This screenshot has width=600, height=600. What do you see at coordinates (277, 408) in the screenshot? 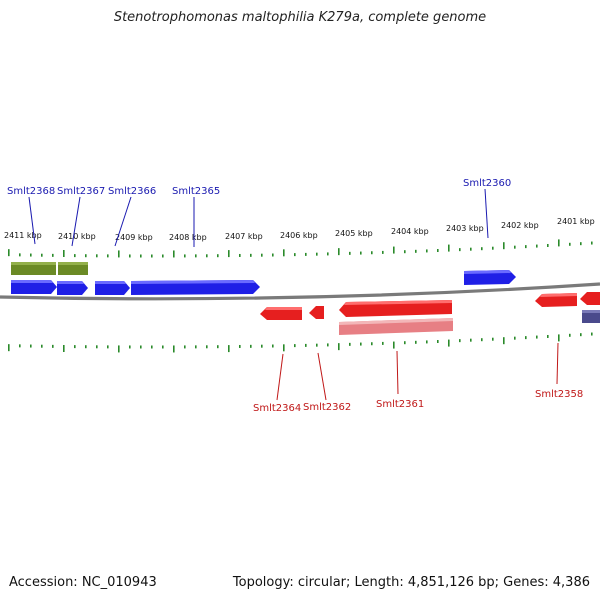
I see `svg-text: Smlt2364` at bounding box center [277, 408].